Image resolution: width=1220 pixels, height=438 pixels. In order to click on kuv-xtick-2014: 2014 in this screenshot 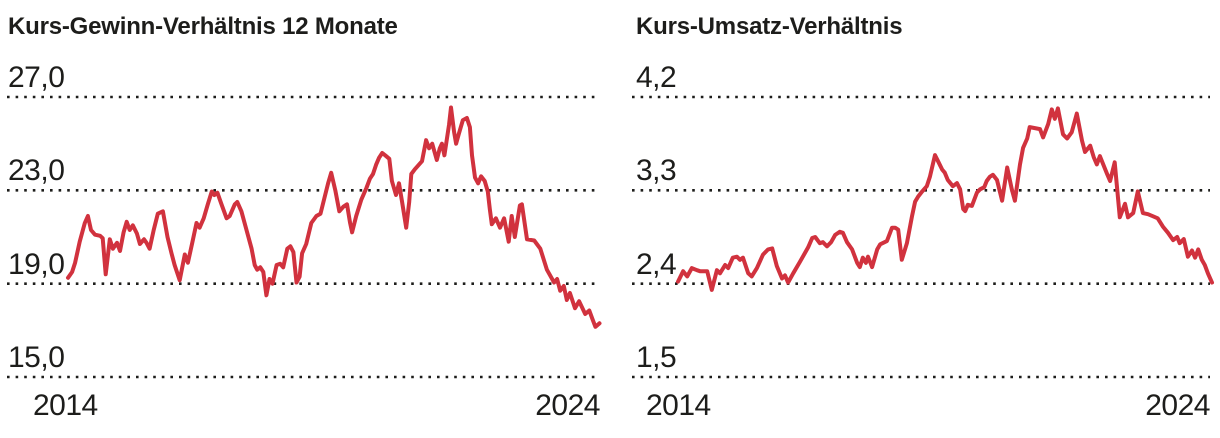, I will do `click(678, 405)`.